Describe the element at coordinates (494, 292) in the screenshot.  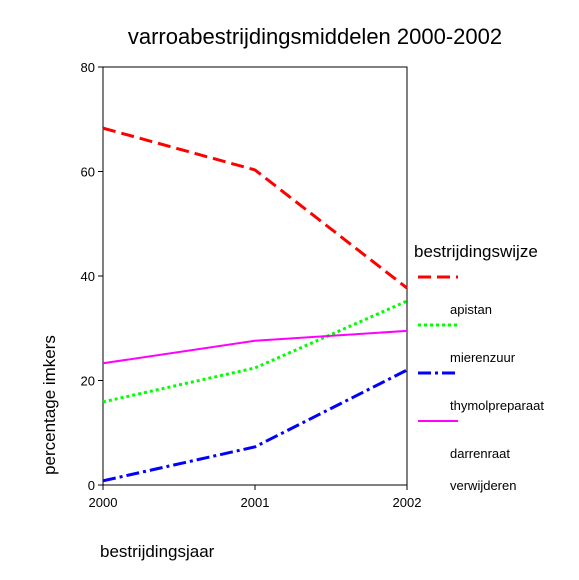
I see `legend-entry: apistan` at that location.